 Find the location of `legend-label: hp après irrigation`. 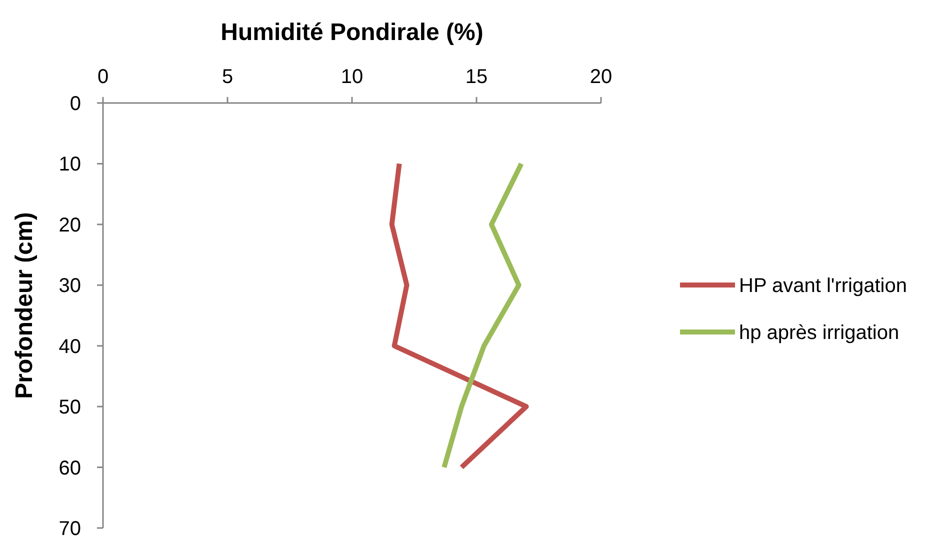

legend-label: hp après irrigation is located at coordinates (819, 333).